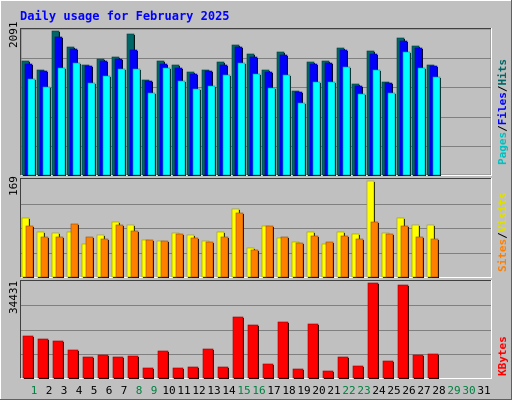 This screenshot has width=512, height=400. Describe the element at coordinates (168, 390) in the screenshot. I see `x-tick-label-10: 10` at that location.